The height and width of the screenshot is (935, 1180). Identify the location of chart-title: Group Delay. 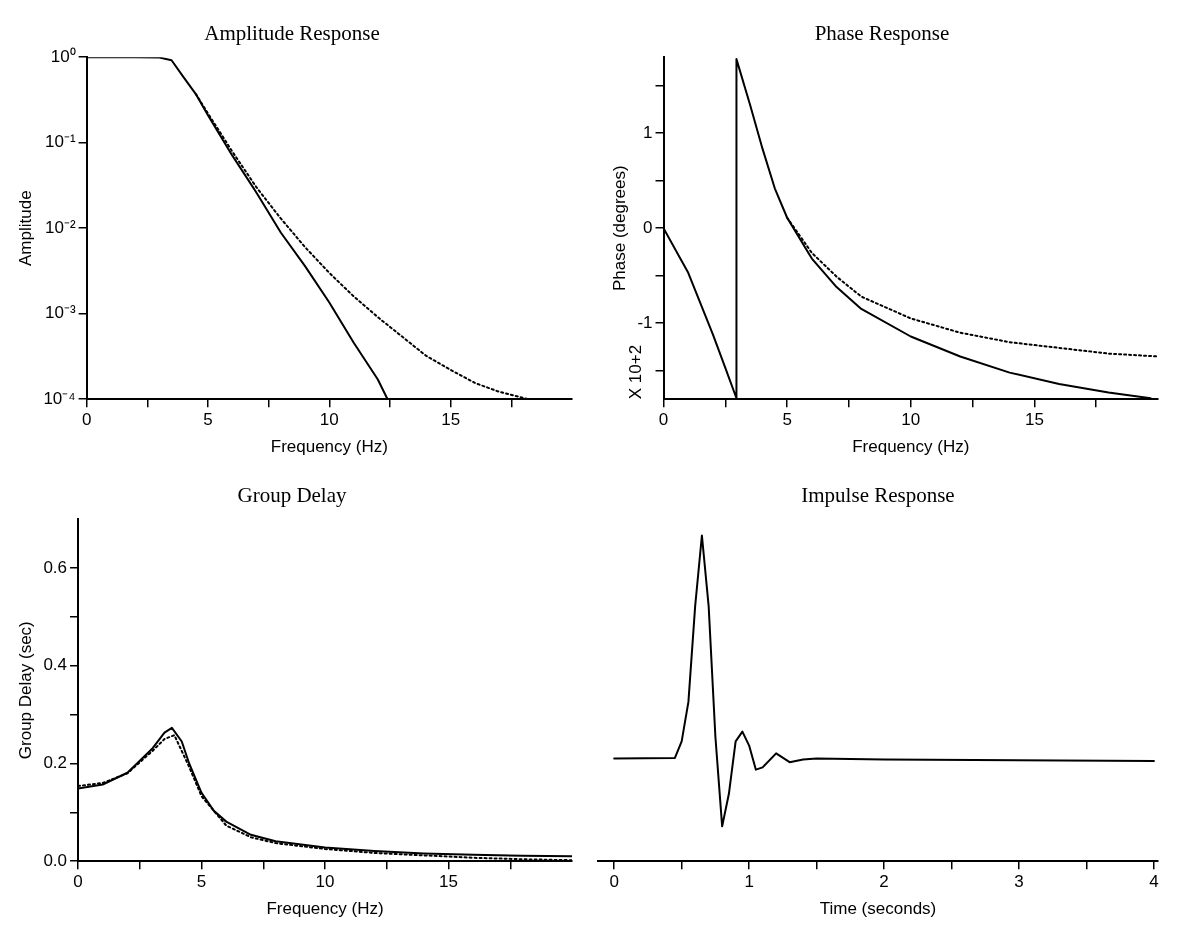
(292, 495).